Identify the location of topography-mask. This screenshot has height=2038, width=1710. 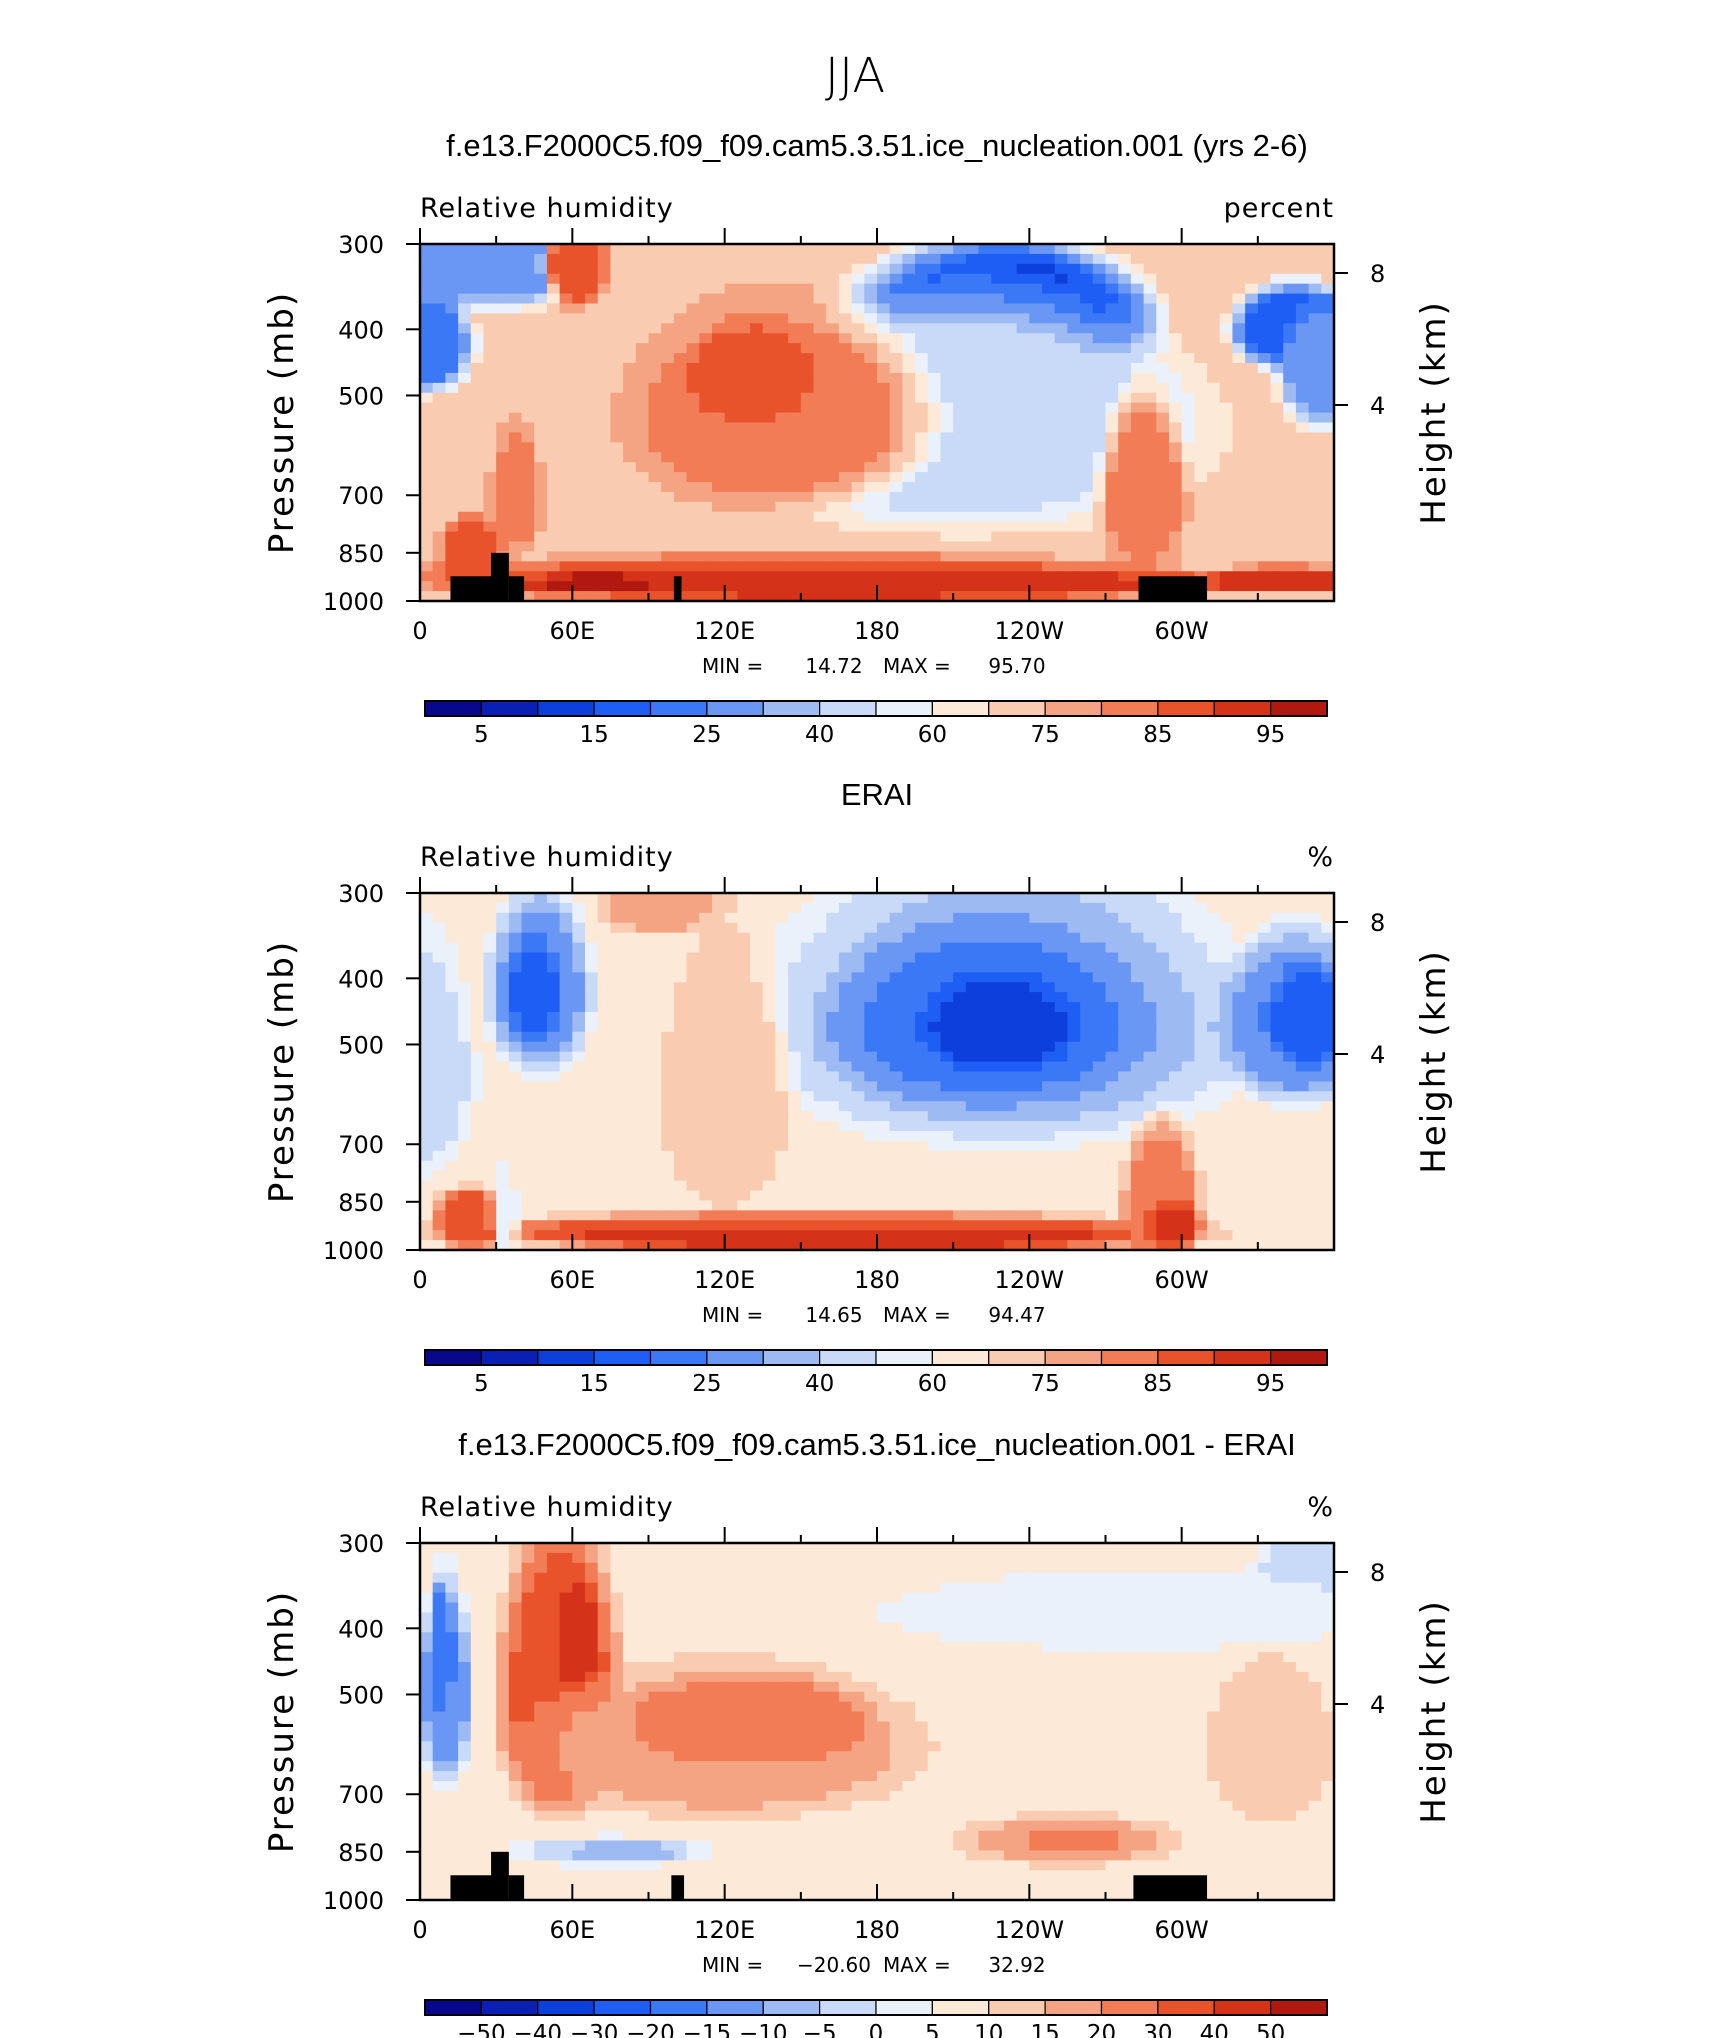
(516, 588).